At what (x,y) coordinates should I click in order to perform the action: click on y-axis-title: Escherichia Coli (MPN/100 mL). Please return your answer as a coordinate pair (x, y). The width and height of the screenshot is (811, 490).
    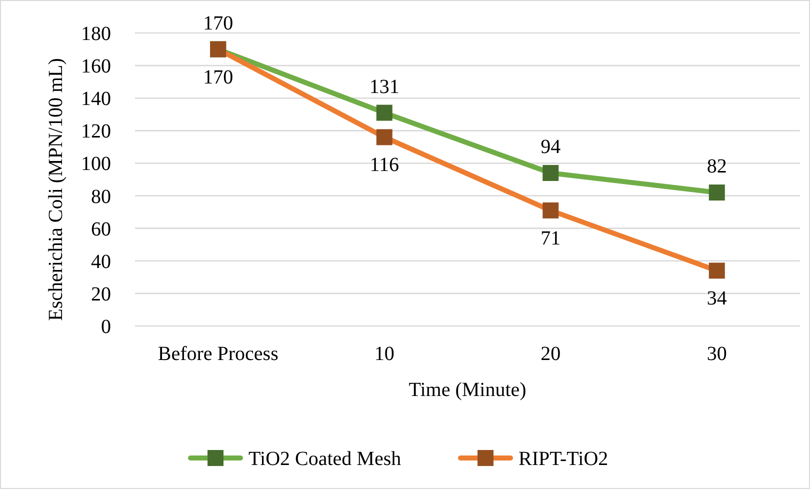
    Looking at the image, I should click on (56, 189).